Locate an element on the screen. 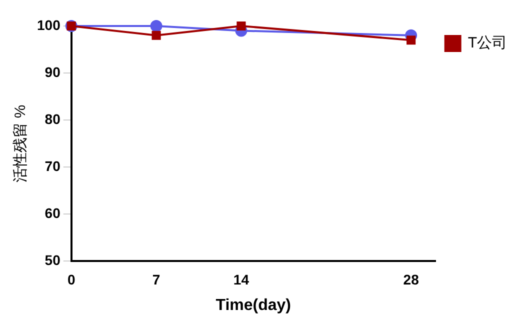 This screenshot has width=529, height=327. y-tick-label: 70 is located at coordinates (52, 166).